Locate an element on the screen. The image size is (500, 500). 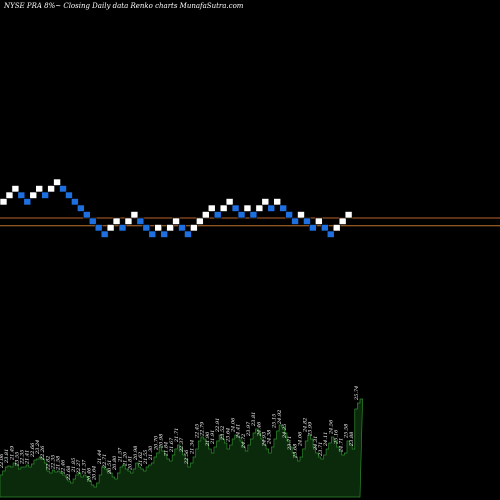
volume-label: 25.15 is located at coordinates (275, 421).